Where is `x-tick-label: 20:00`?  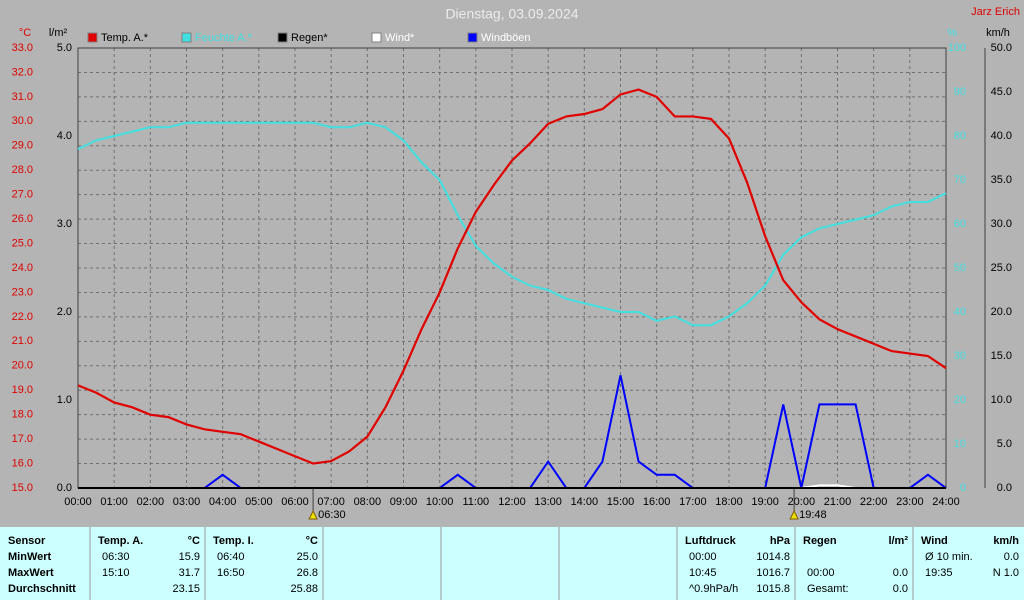 x-tick-label: 20:00 is located at coordinates (802, 502).